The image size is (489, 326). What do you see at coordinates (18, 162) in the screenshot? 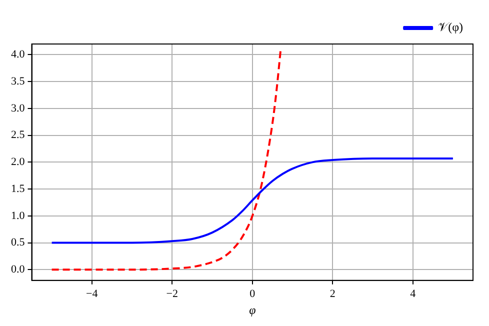
I see `y-tick-label: 2.0` at bounding box center [18, 162].